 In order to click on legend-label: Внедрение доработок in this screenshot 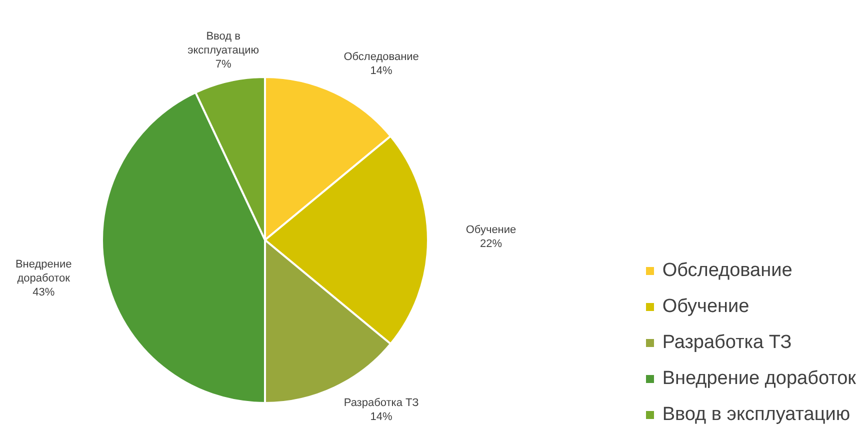, I will do `click(759, 379)`.